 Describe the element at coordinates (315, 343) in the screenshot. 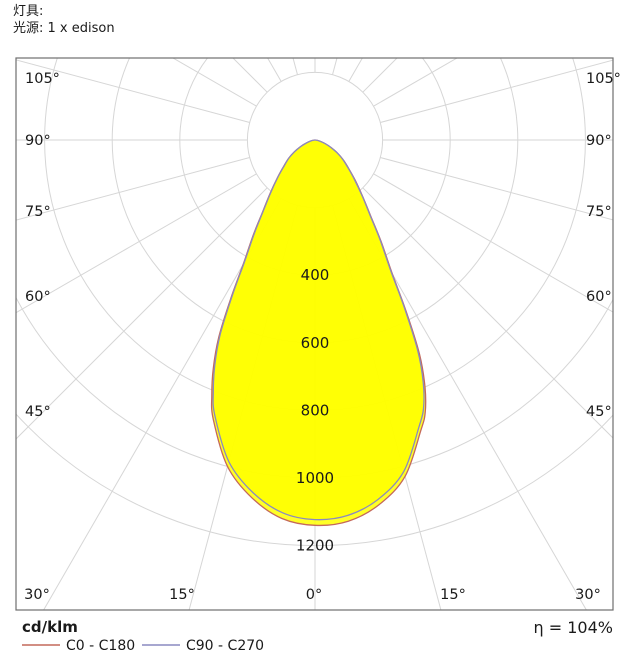

I see `ring-label-600: 600` at that location.